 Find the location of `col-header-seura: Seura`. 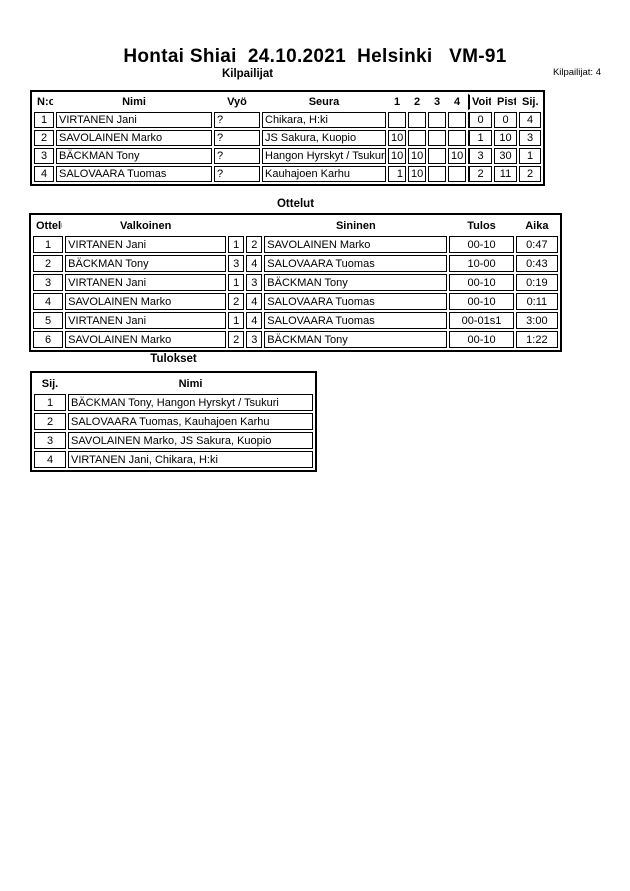

col-header-seura: Seura is located at coordinates (324, 102).